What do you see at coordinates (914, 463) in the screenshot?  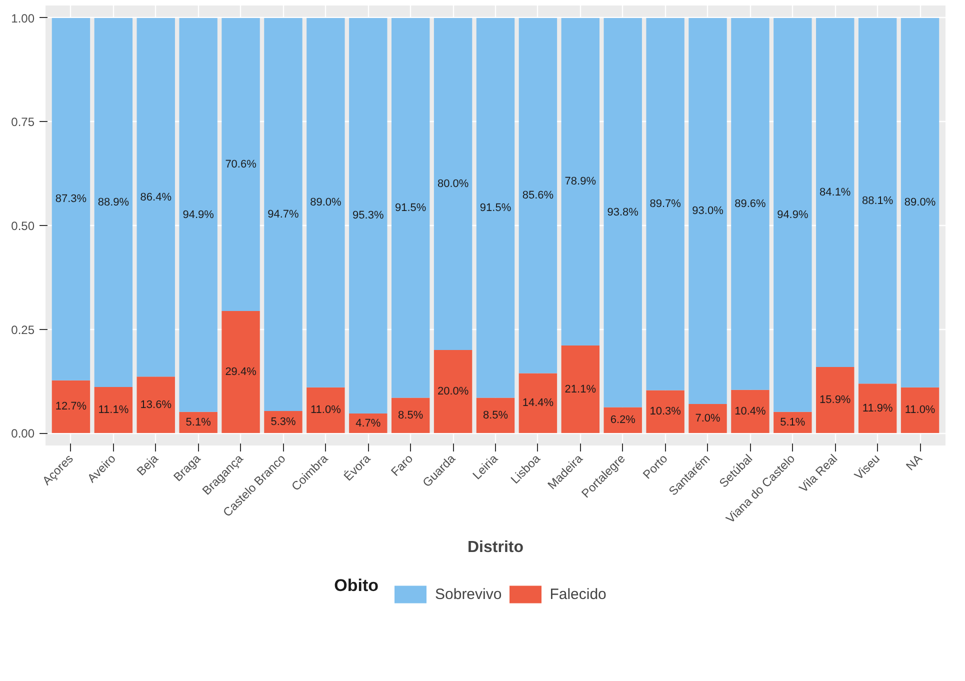 I see `x-tick-label: NA` at bounding box center [914, 463].